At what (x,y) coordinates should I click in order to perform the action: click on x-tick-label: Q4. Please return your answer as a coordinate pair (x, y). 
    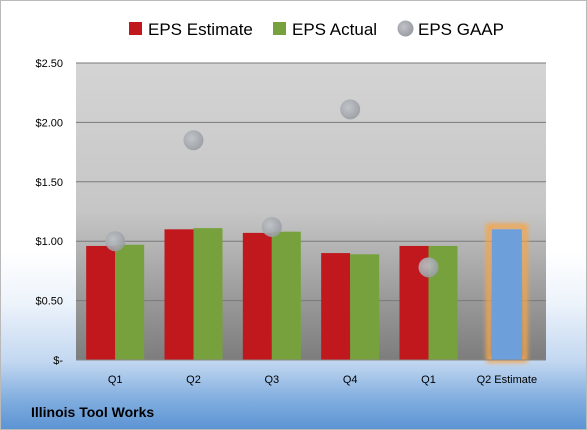
    Looking at the image, I should click on (350, 380).